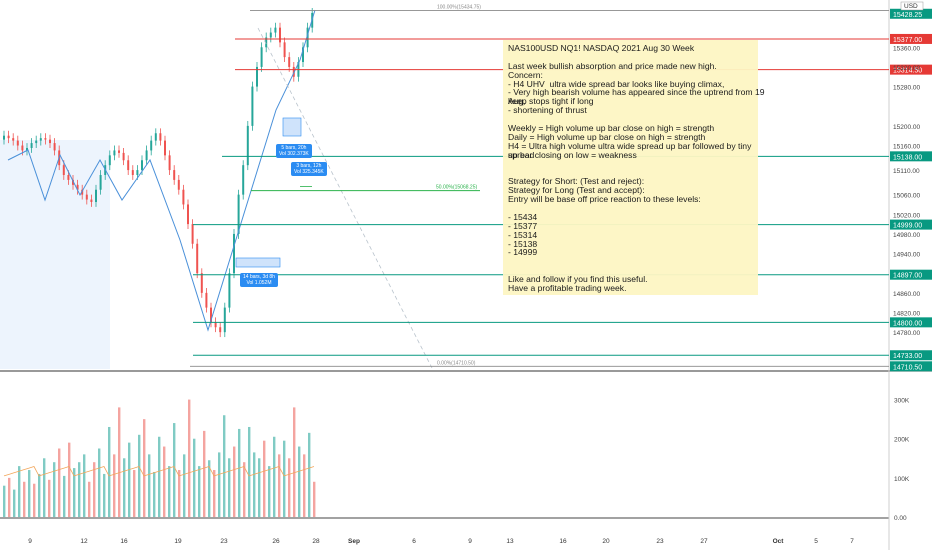  Describe the element at coordinates (523, 243) in the screenshot. I see `note-line: - 15138` at that location.